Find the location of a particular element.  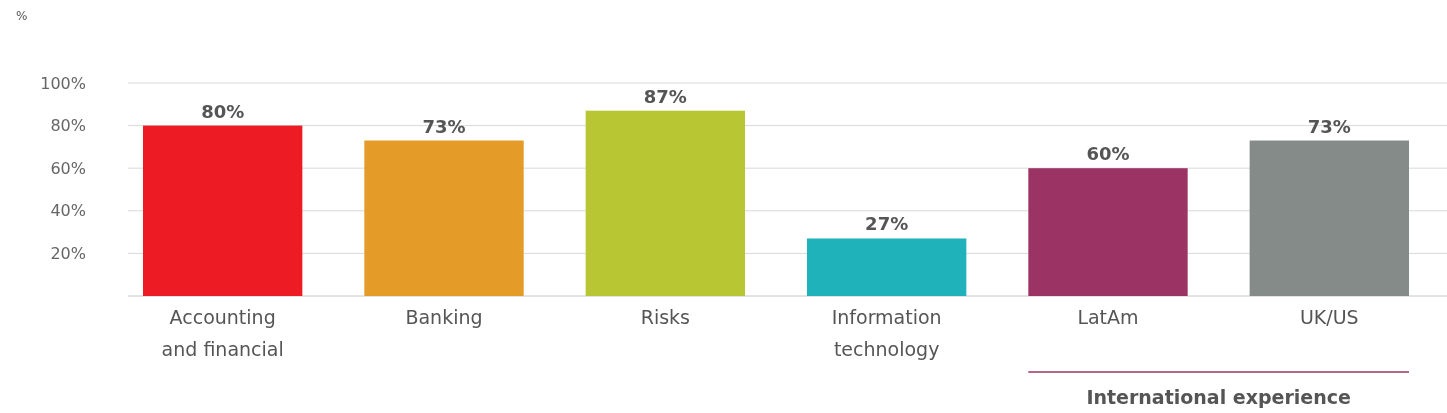

x-tick-label: LatAm is located at coordinates (1108, 317).